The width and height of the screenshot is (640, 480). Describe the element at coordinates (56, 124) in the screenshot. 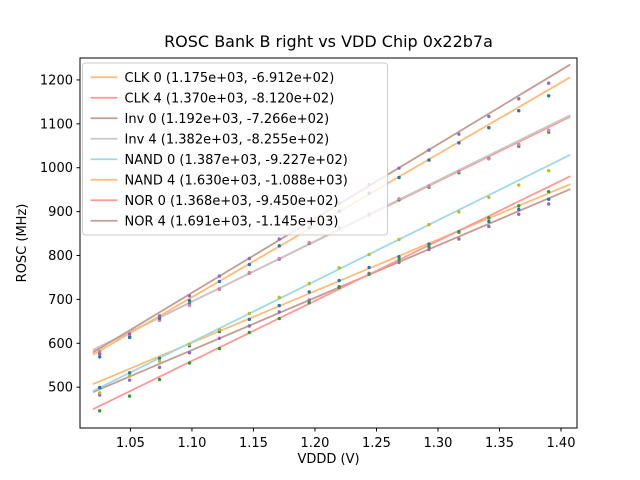

I see `y-tick-label: 1100` at that location.